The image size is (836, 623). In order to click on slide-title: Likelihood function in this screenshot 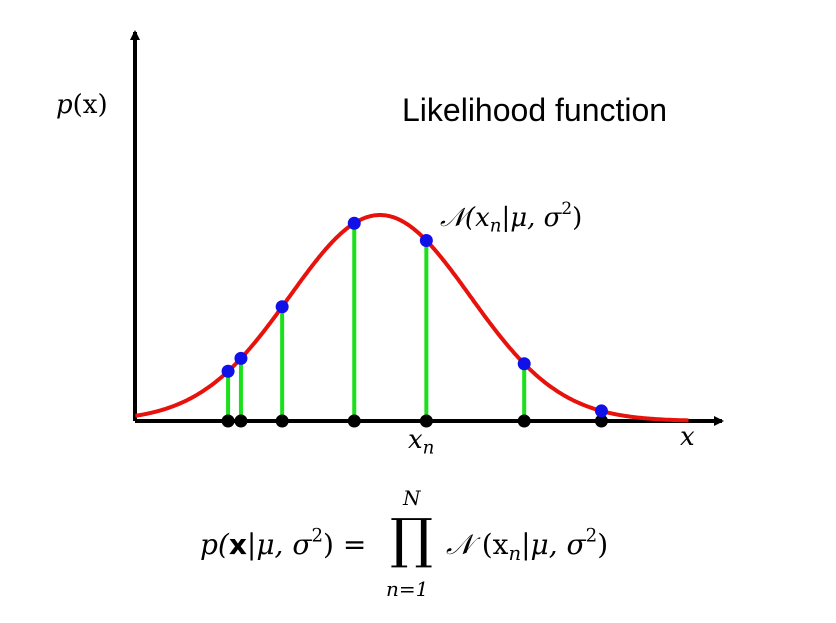, I will do `click(535, 110)`.